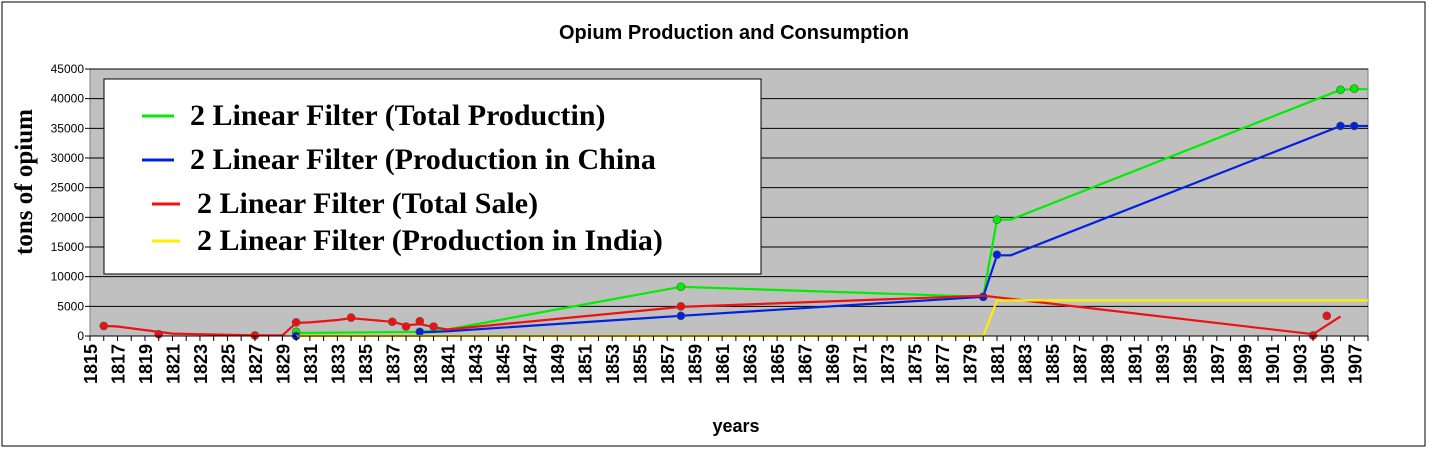 The width and height of the screenshot is (1429, 450). Describe the element at coordinates (91, 364) in the screenshot. I see `x-tick-label: 1815` at that location.